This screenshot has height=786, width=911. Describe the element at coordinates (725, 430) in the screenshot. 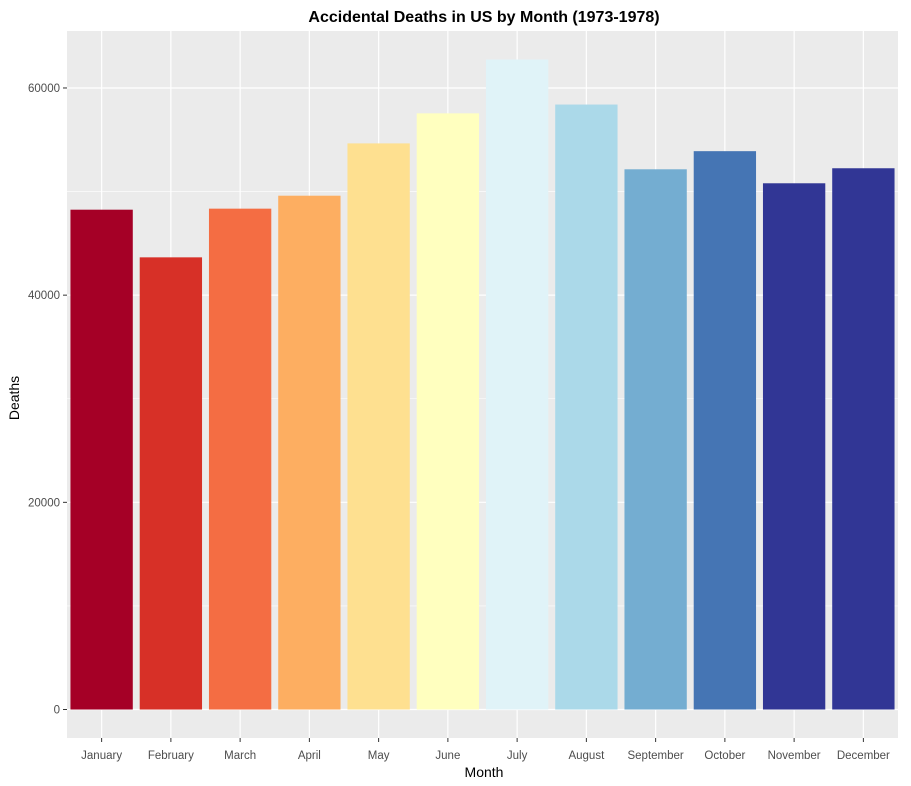

I see `bar-october` at that location.